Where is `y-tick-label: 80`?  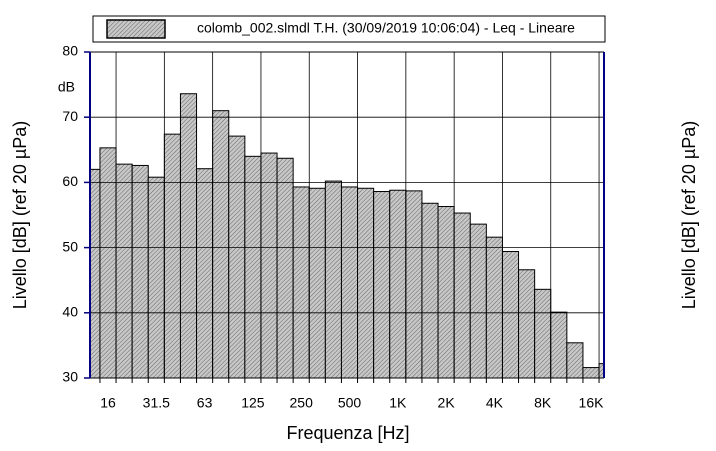 y-tick-label: 80 is located at coordinates (70, 51).